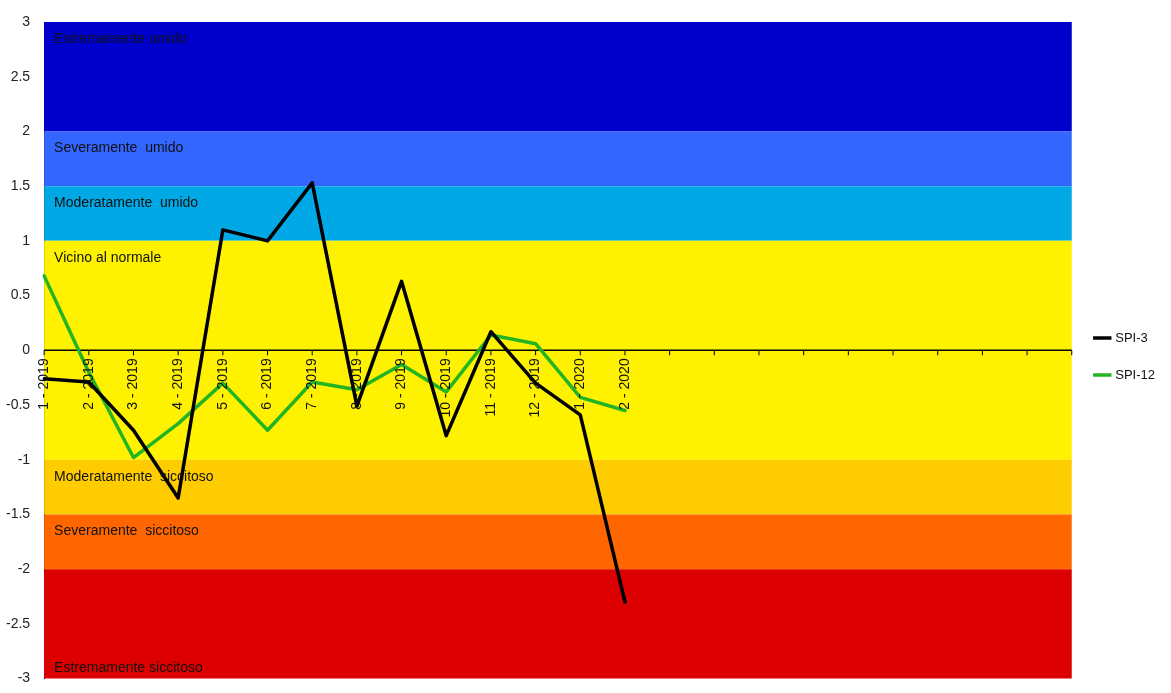 This screenshot has width=1171, height=693. What do you see at coordinates (126, 202) in the screenshot?
I see `band-label: Moderatamente umido` at bounding box center [126, 202].